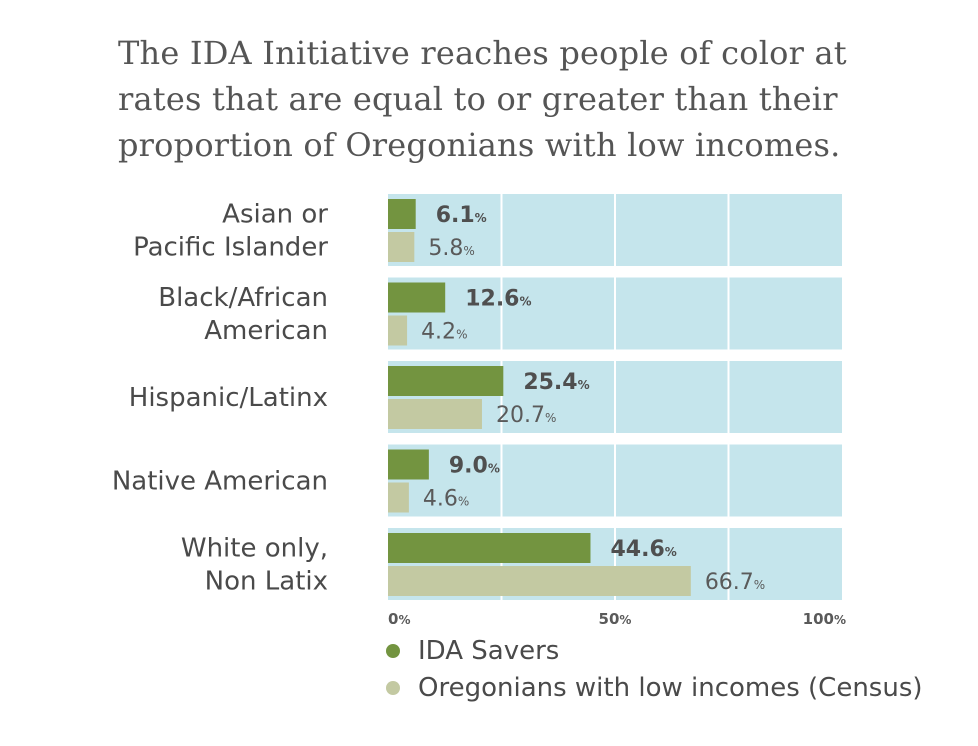 The width and height of the screenshot is (978, 746). What do you see at coordinates (228, 398) in the screenshot?
I see `category-label: Hispanic/Latinx` at bounding box center [228, 398].